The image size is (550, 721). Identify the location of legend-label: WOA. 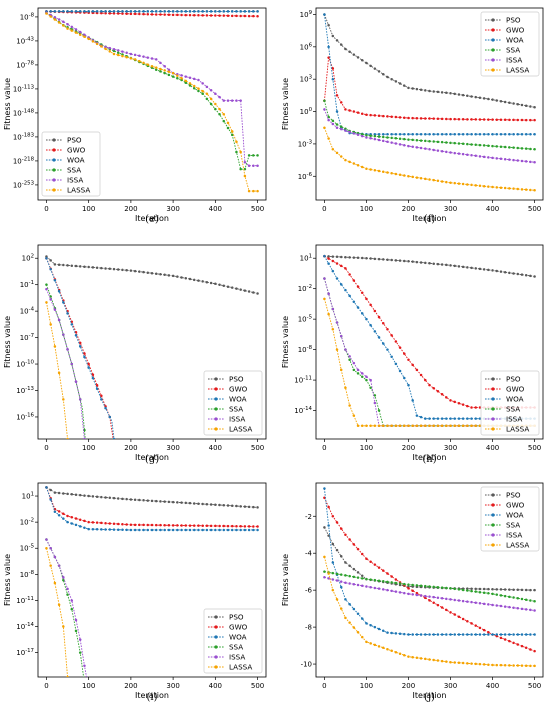
(515, 399).